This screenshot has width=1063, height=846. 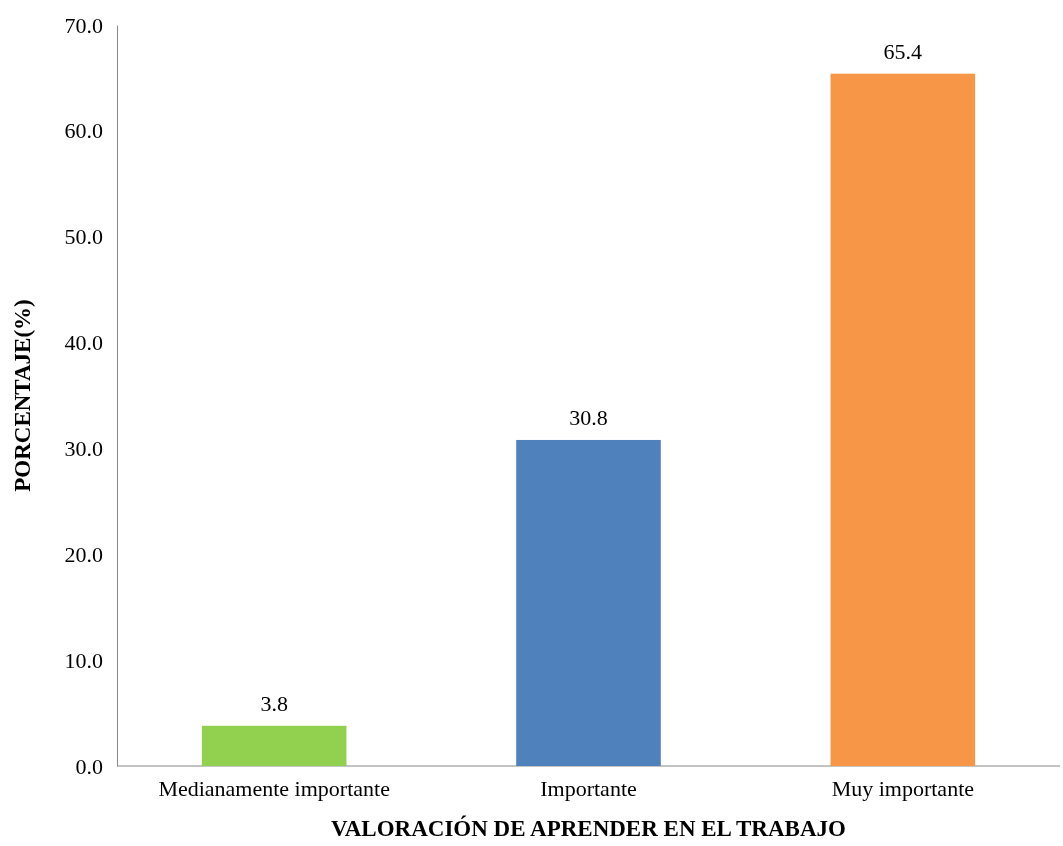 I want to click on x-axis-title: VALORACIÓN DE APRENDER EN EL TRABAJO, so click(x=588, y=828).